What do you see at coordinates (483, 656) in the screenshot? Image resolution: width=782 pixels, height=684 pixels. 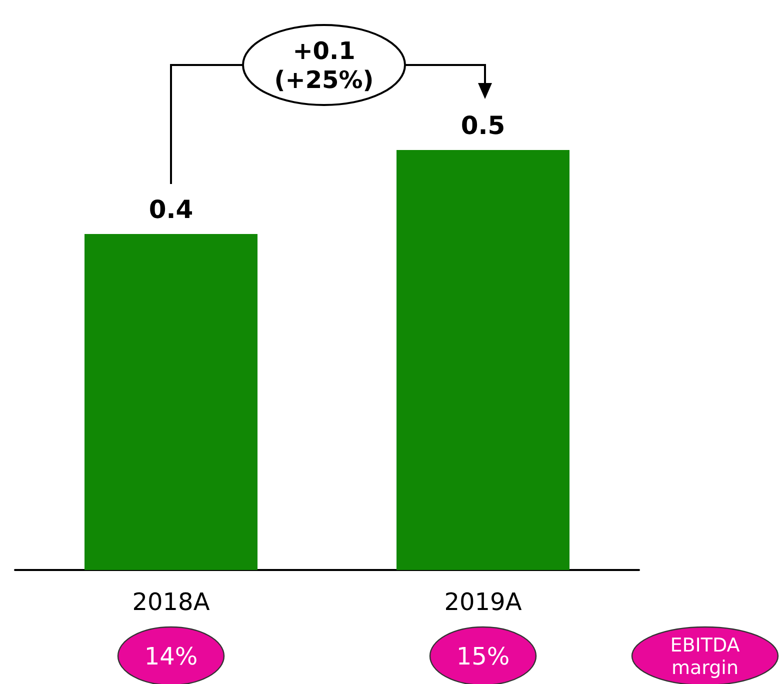 I see `text: 15%` at bounding box center [483, 656].